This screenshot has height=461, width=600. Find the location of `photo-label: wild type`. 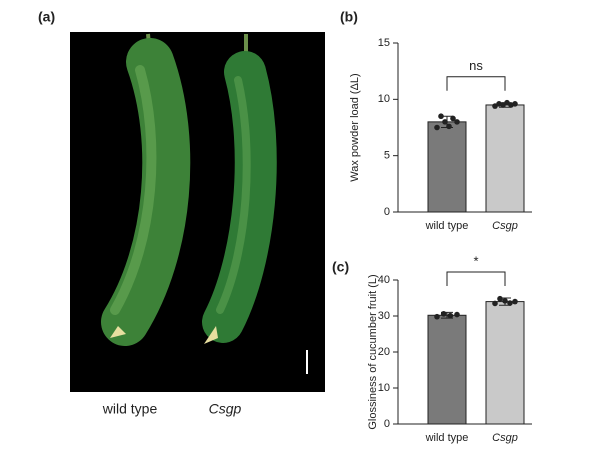

photo-label: wild type is located at coordinates (130, 409).